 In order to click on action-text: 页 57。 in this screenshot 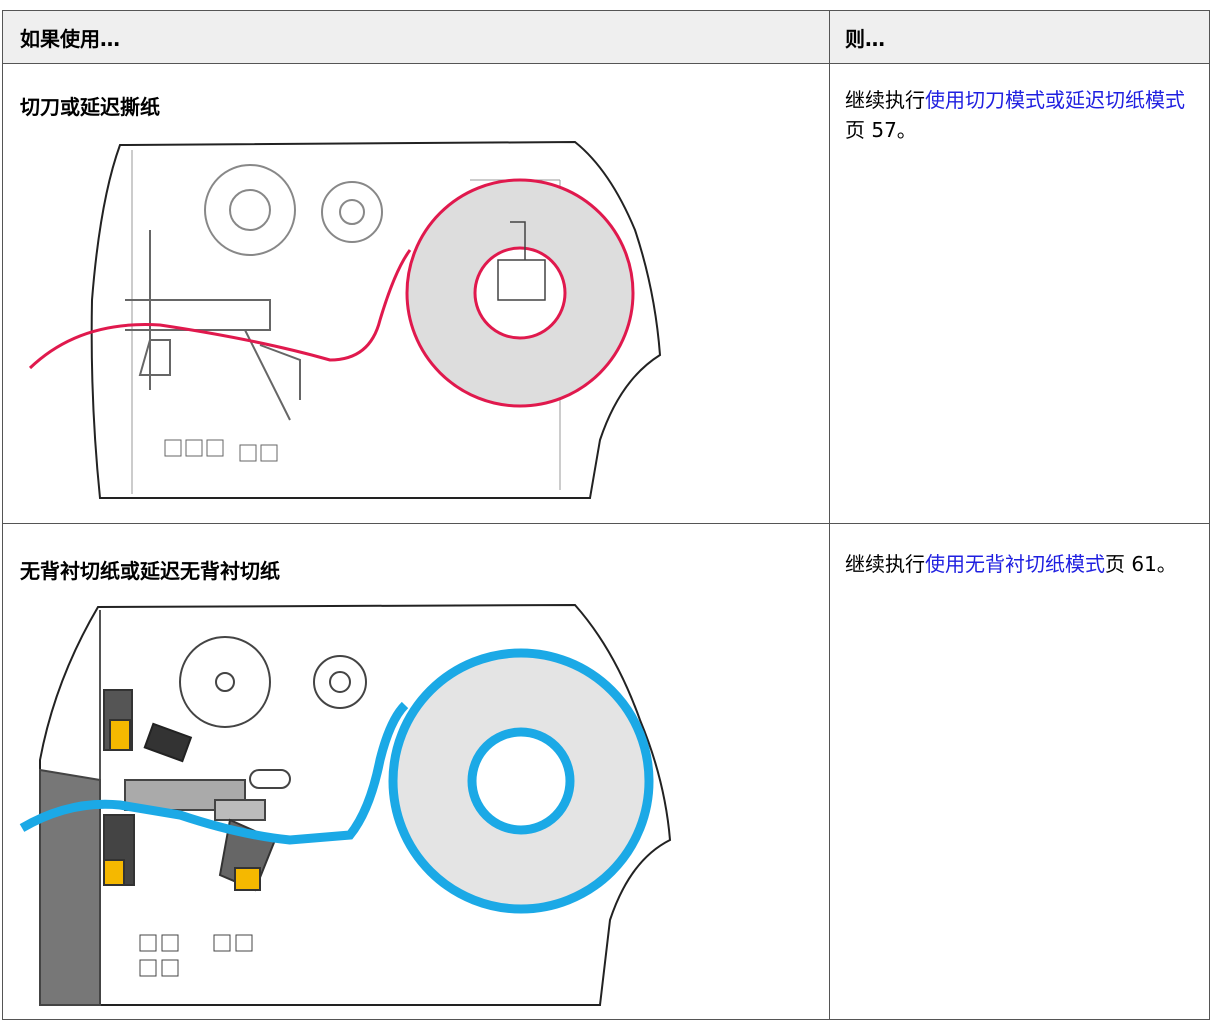, I will do `click(881, 130)`.